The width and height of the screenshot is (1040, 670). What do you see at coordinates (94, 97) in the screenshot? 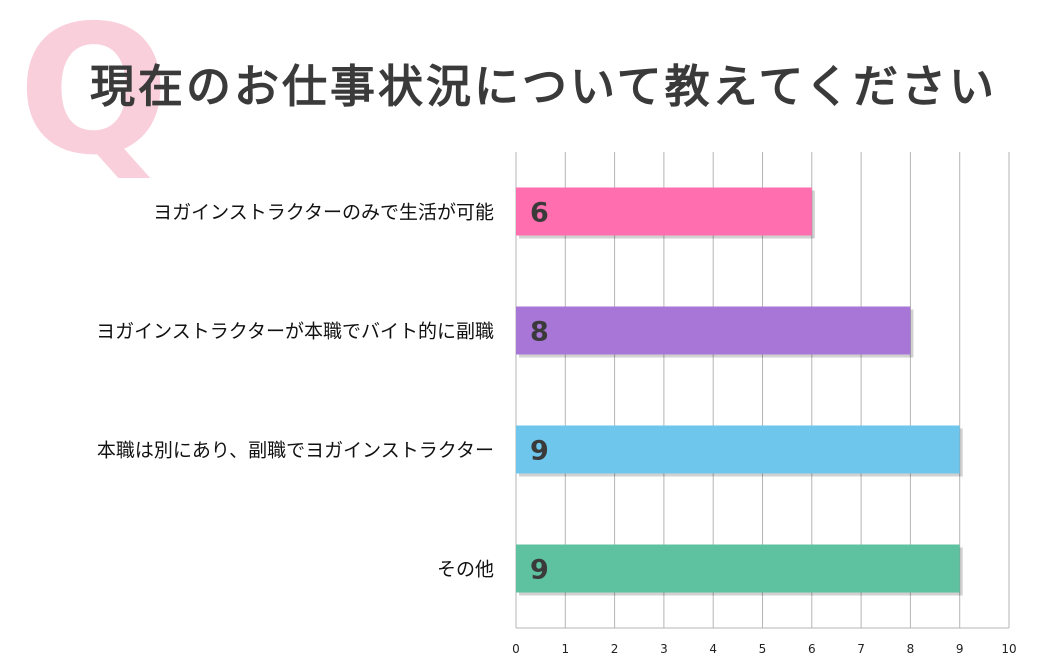
I see `q-mark-logo: Q` at bounding box center [94, 97].